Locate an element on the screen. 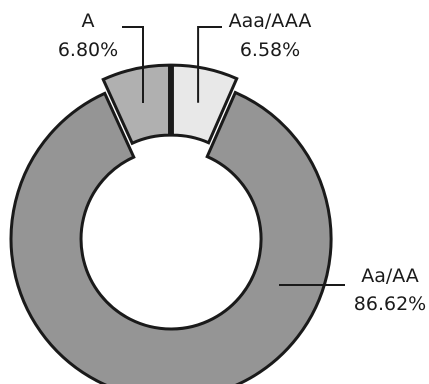 The image size is (429, 384). slice-value-label-a: 6.80% is located at coordinates (88, 50).